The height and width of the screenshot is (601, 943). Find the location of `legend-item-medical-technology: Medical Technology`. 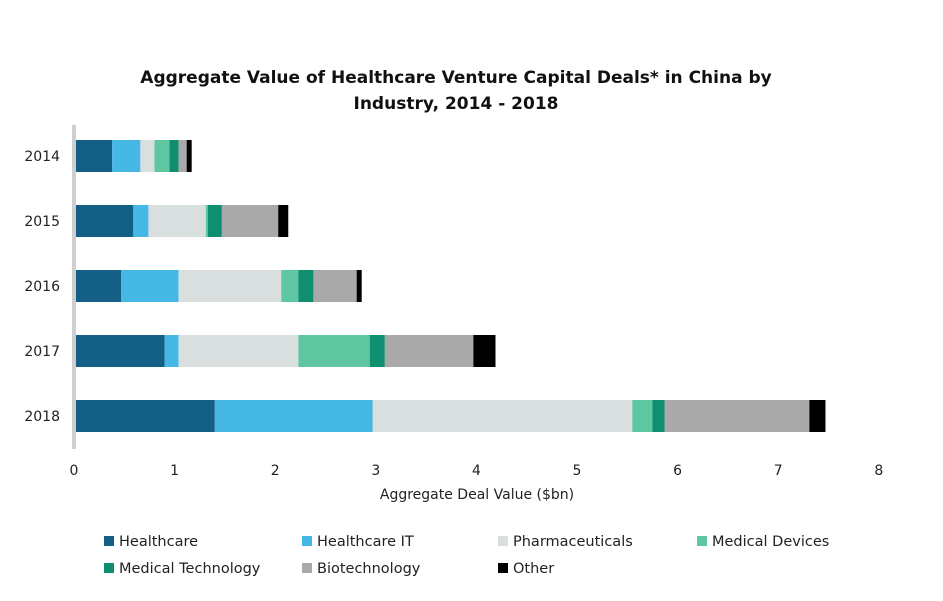

legend-item-medical-technology: Medical Technology is located at coordinates (182, 569).